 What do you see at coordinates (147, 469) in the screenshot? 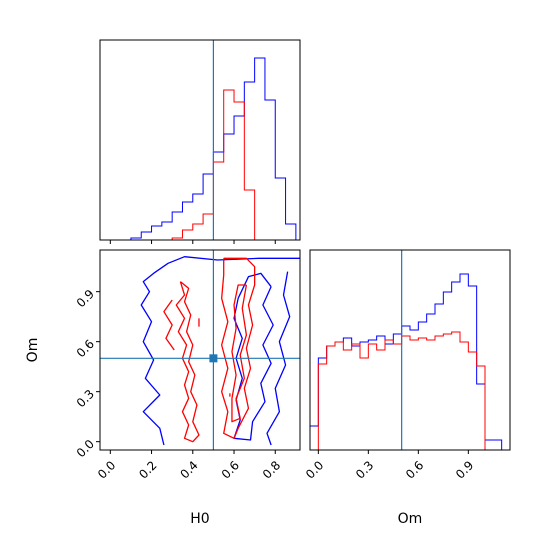
I see `x-tick-label: 0.2` at bounding box center [147, 469].